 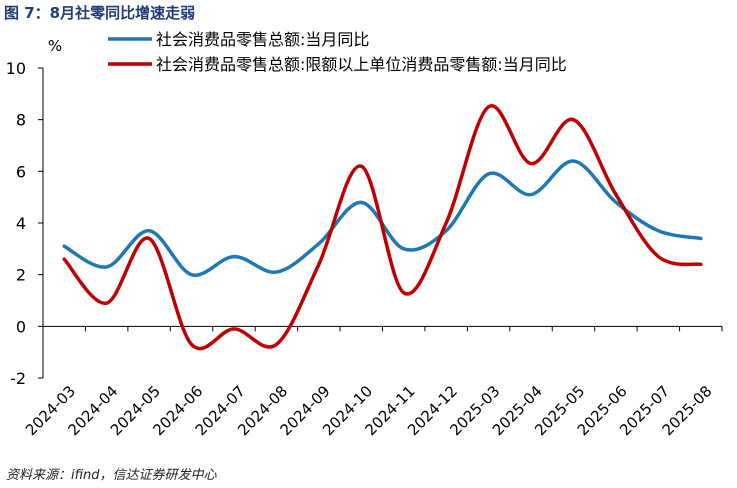 I want to click on y-tick-label: 2, so click(x=21, y=275).